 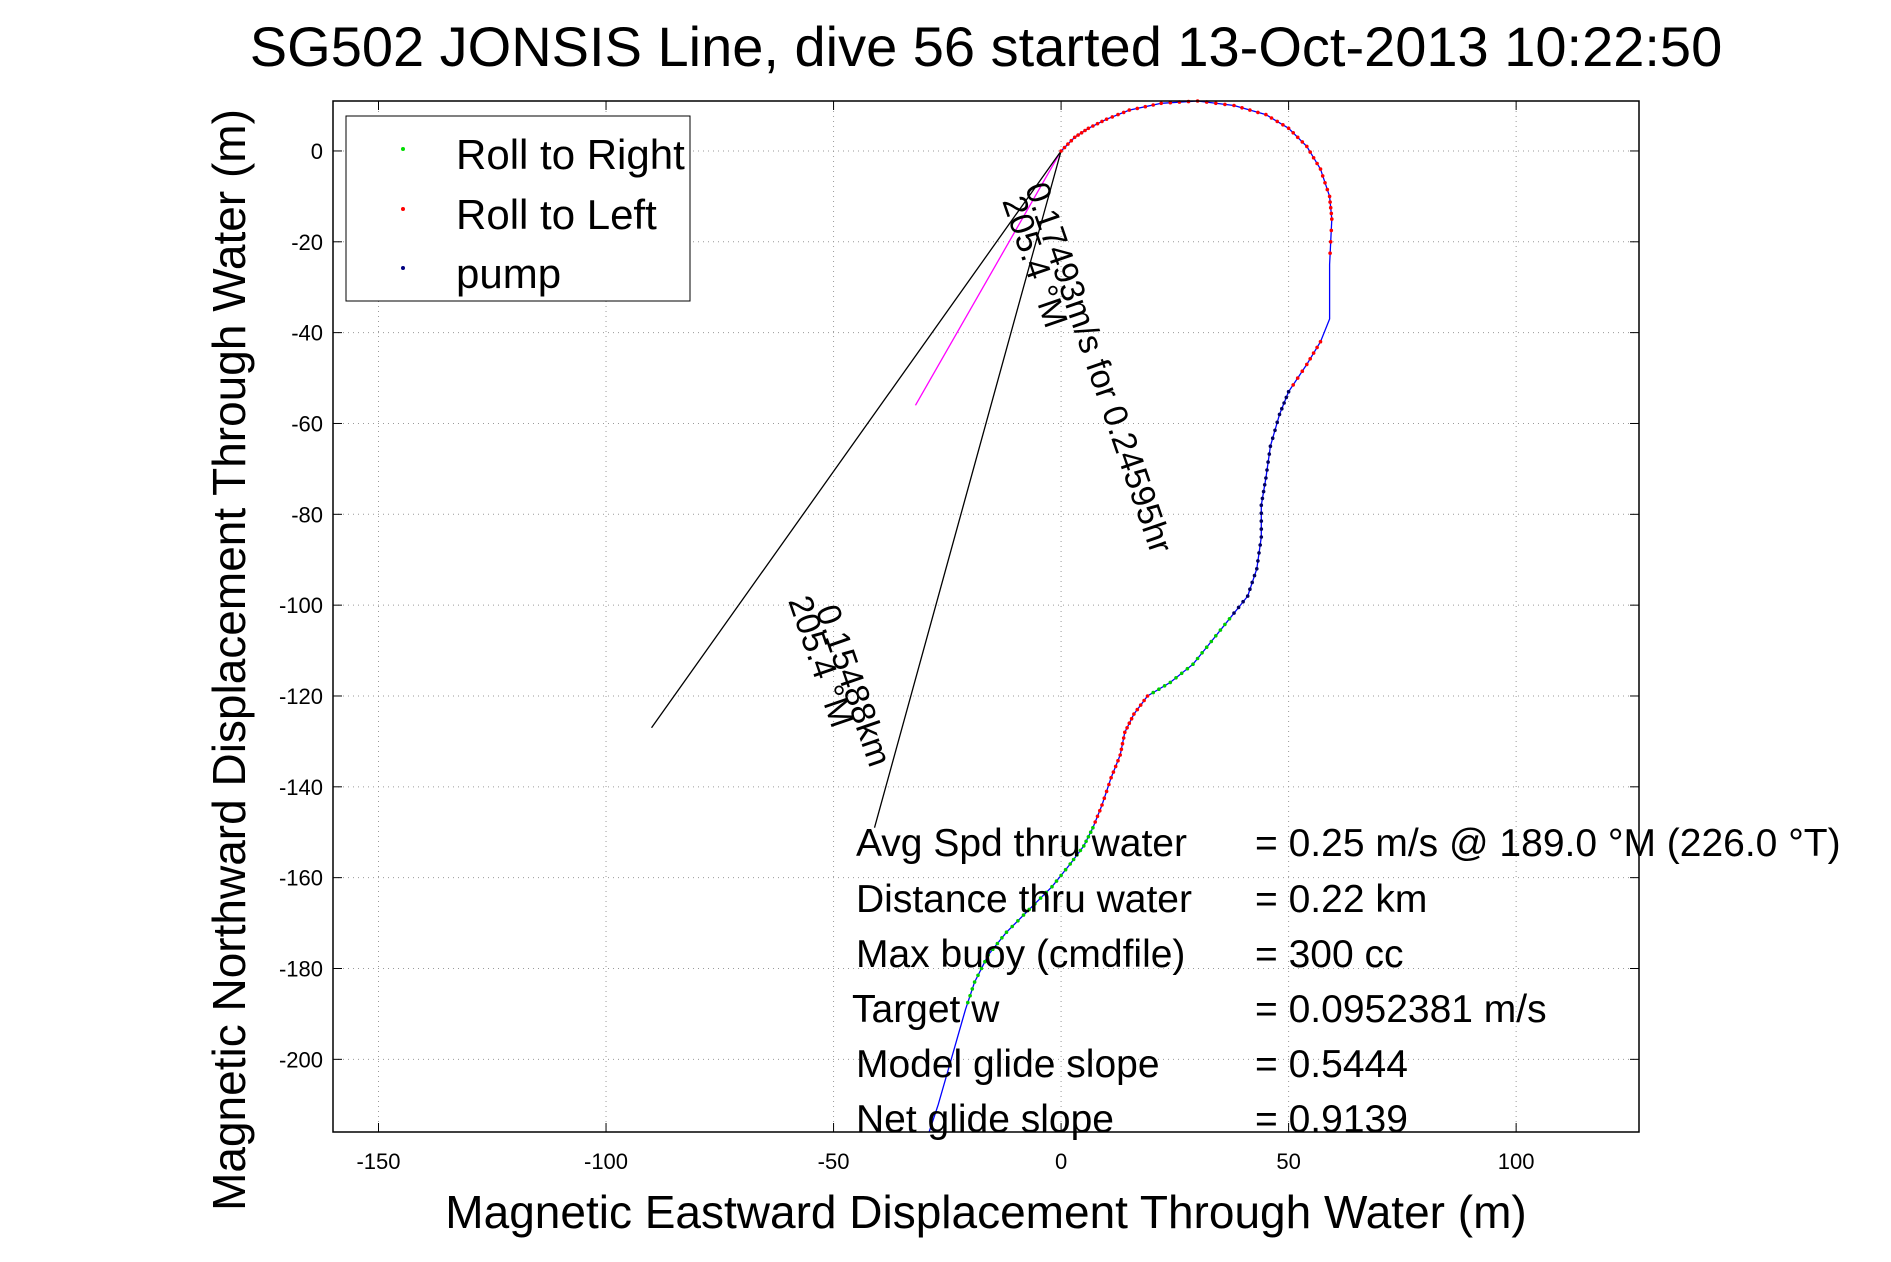 What do you see at coordinates (403, 149) in the screenshot?
I see `legend-marker-roll-right` at bounding box center [403, 149].